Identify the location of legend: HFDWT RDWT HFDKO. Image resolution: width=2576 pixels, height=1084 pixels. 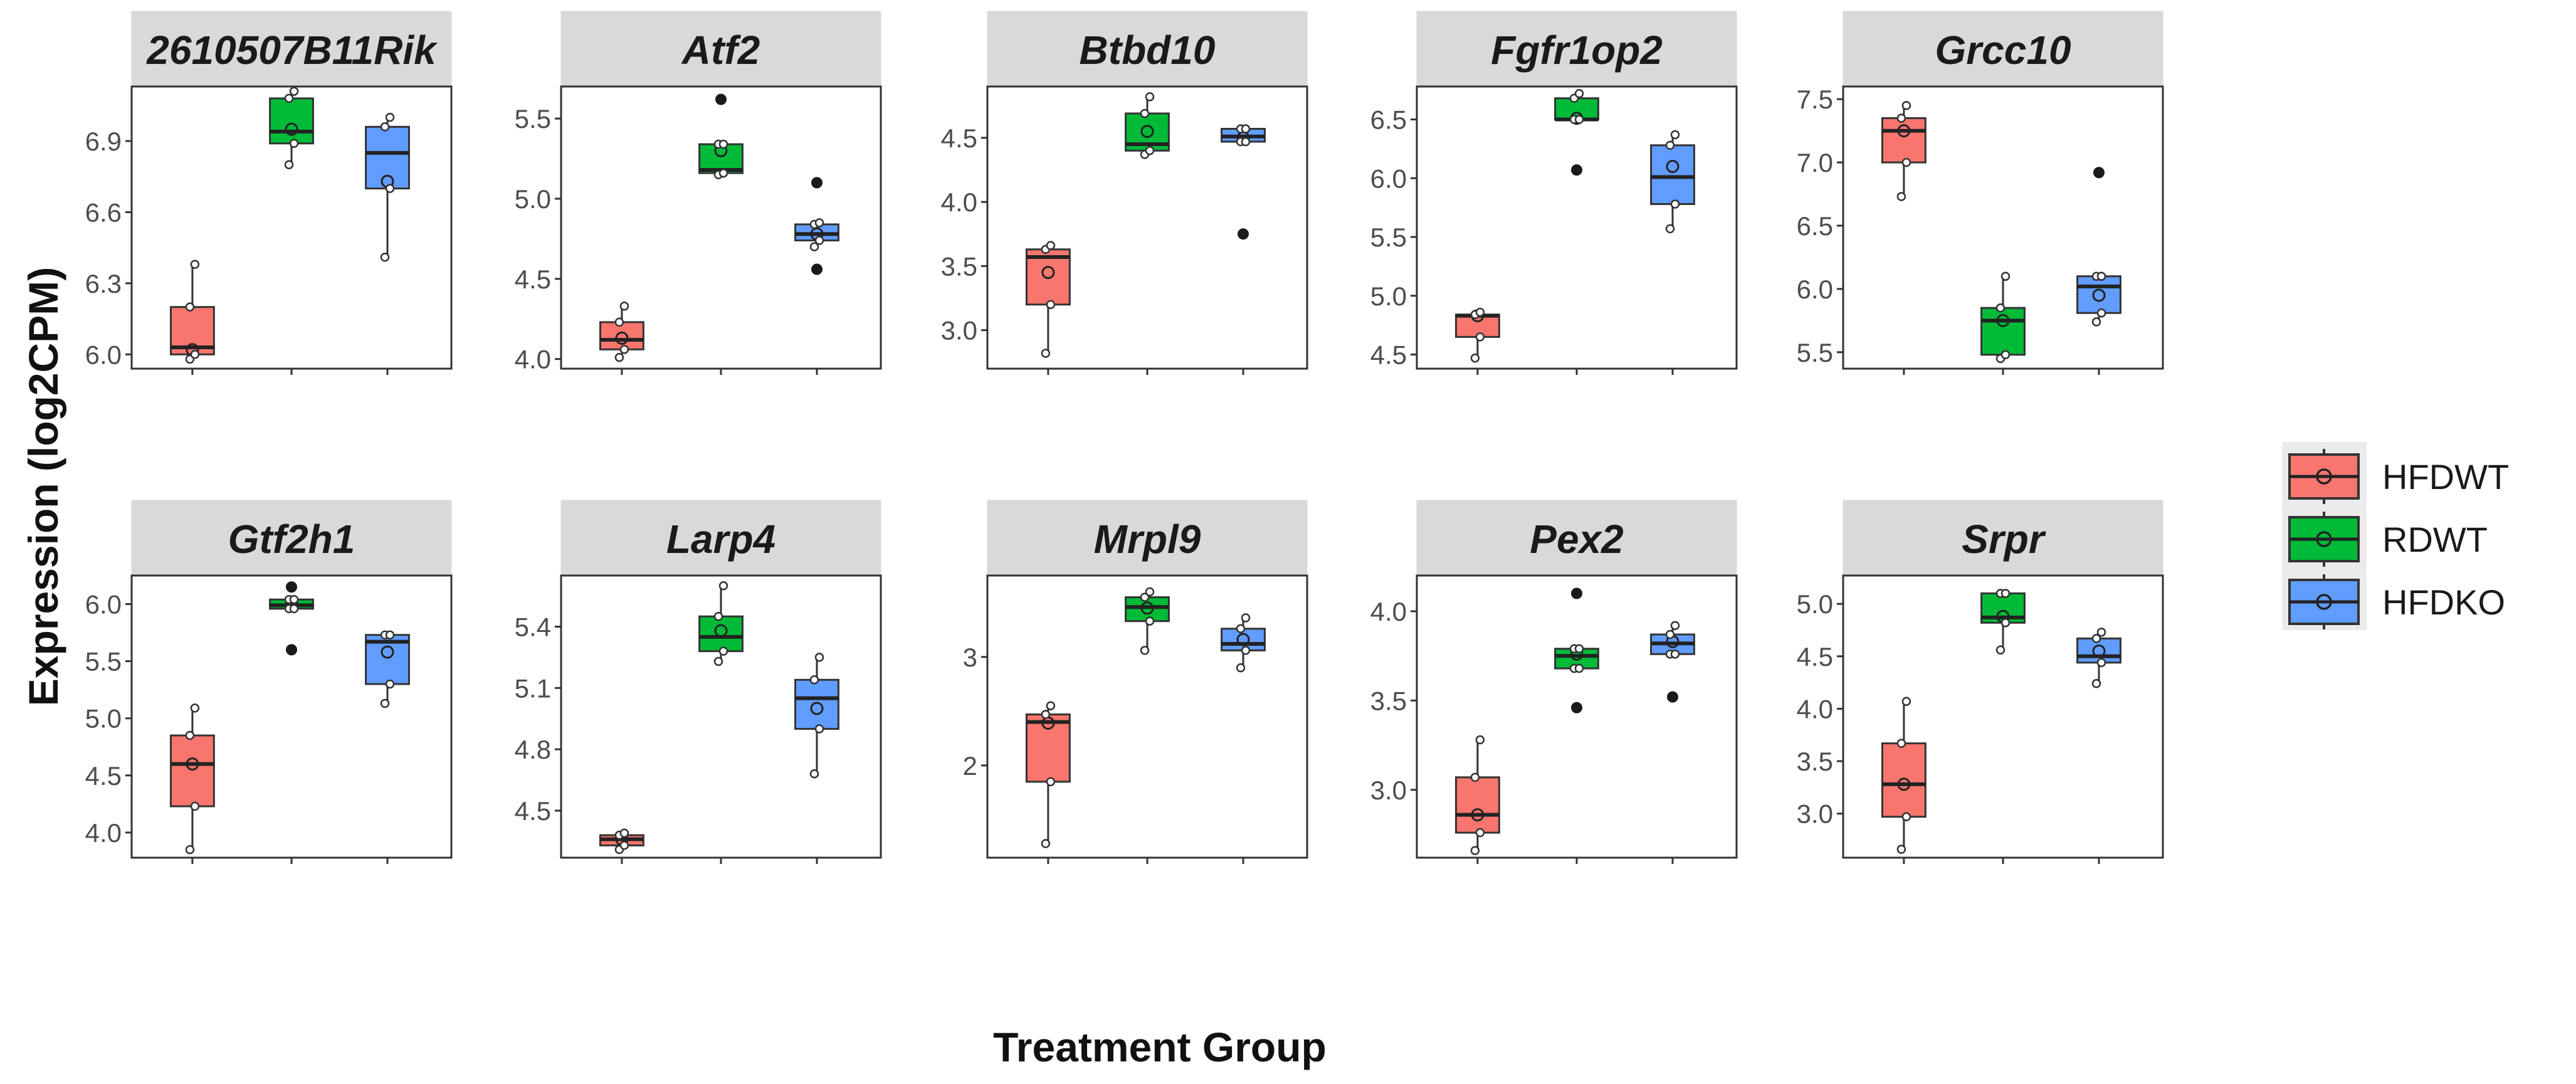
(2395, 536).